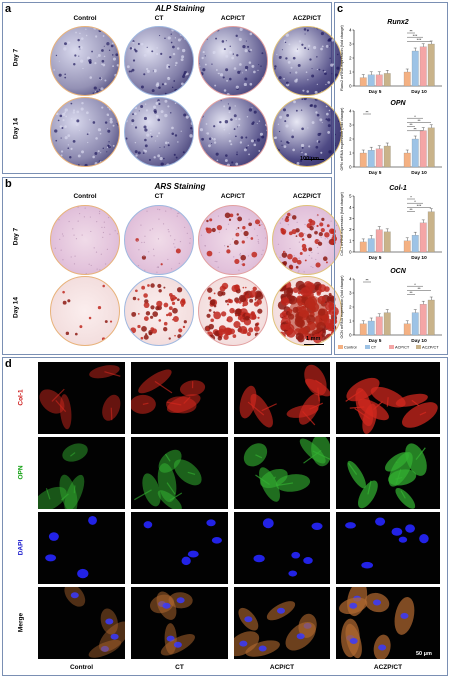 This screenshot has height=678, width=450. I want to click on panel-a-row-label: Day 7, so click(16, 57).